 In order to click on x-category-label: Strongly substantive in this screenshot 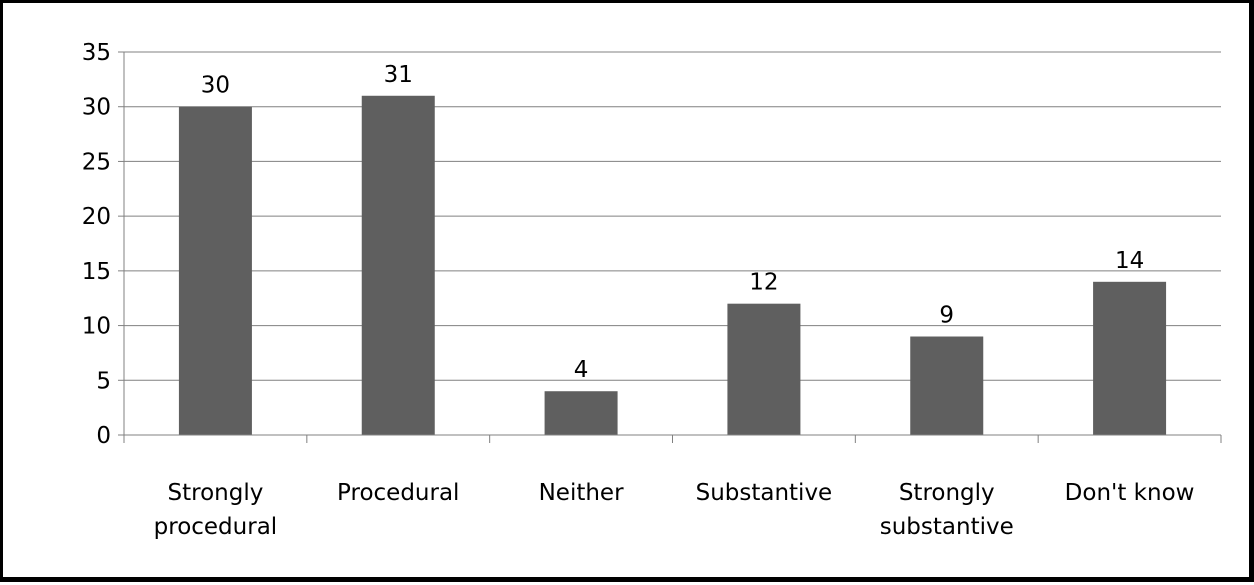, I will do `click(947, 510)`.